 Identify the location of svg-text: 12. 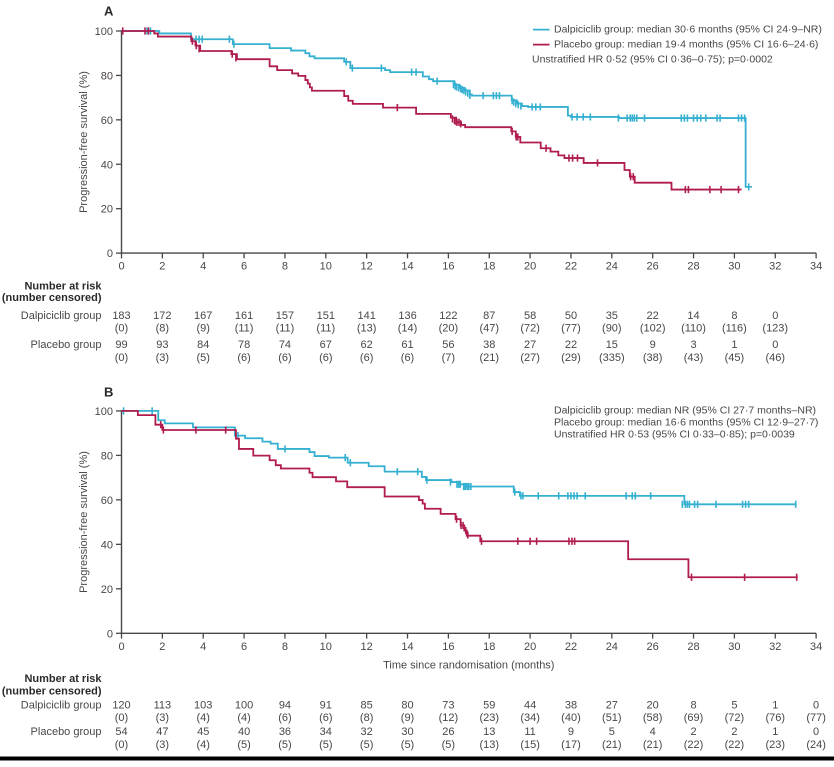
(367, 267).